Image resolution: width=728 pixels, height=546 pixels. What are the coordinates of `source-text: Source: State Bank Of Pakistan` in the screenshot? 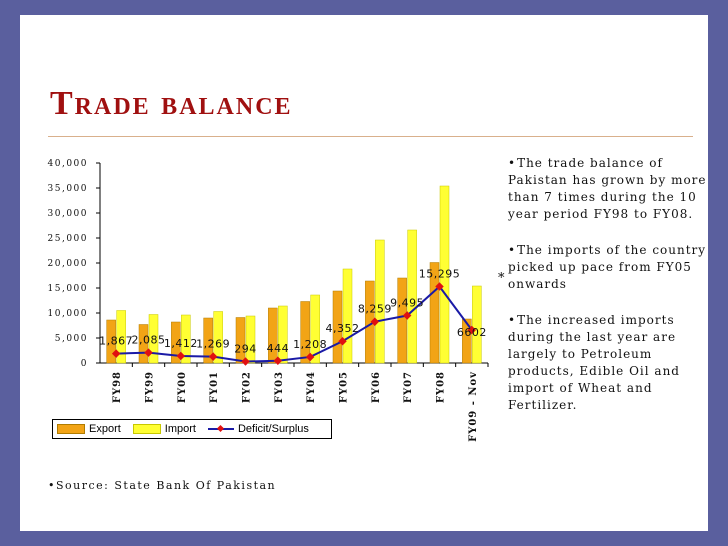 It's located at (166, 485).